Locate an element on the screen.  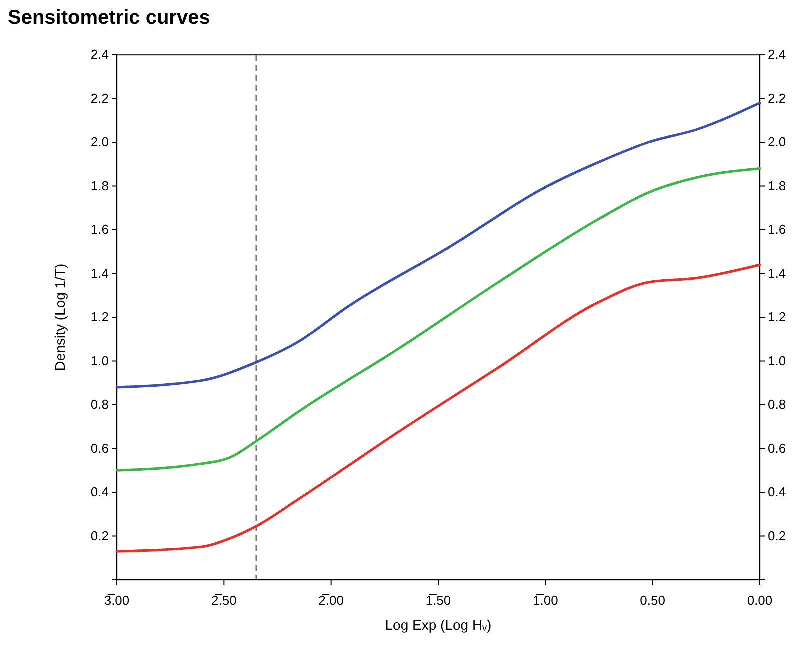
y2-tick-label: 0.2 is located at coordinates (777, 536).